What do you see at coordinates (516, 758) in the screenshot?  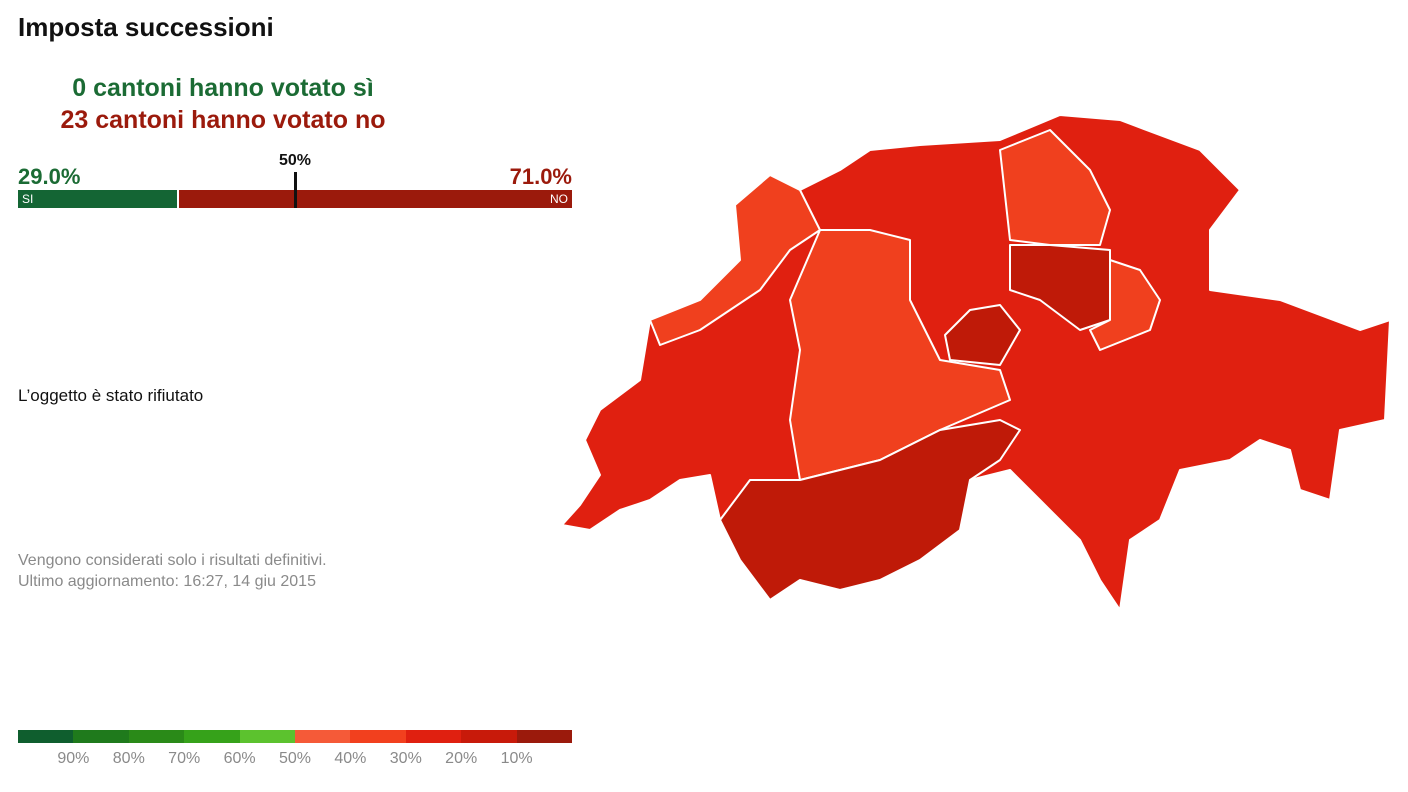 I see `legend-label: 10%` at bounding box center [516, 758].